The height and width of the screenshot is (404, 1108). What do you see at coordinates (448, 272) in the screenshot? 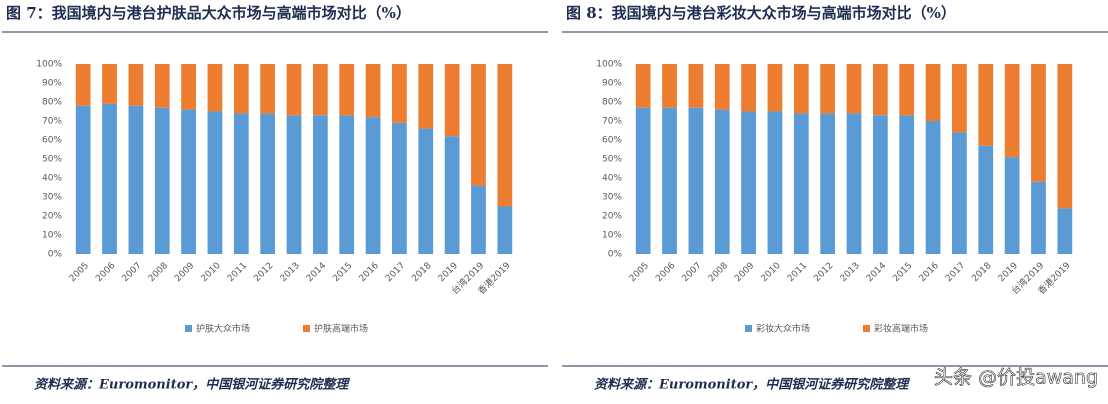
I see `x-tick-label: 2019` at bounding box center [448, 272].